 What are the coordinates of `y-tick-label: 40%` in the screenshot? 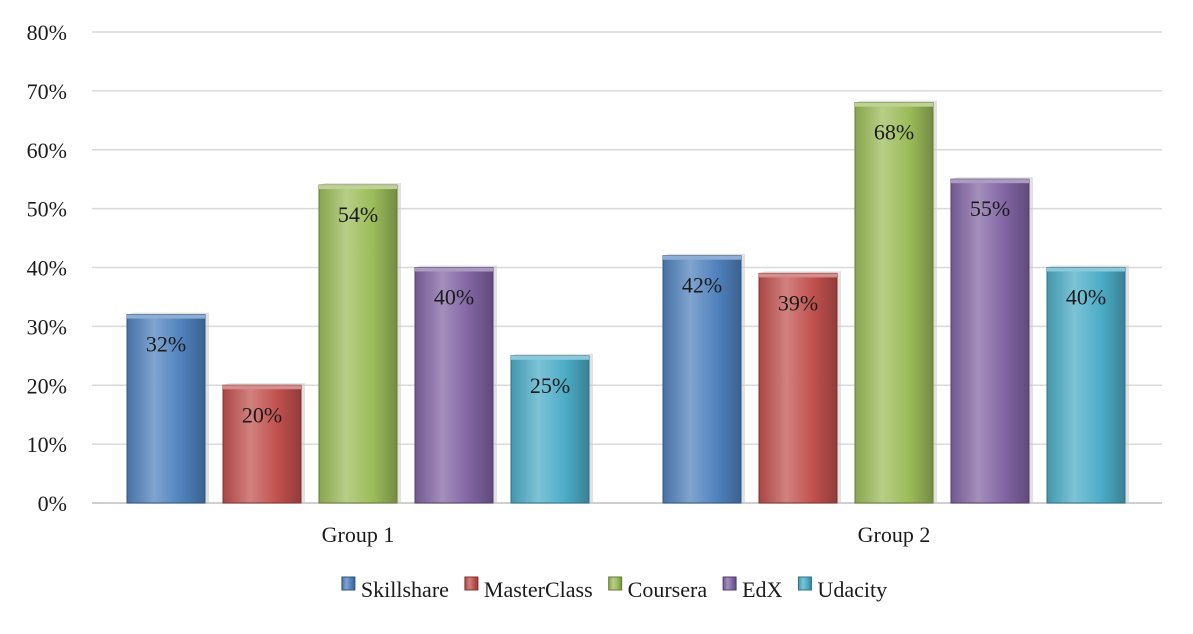 It's located at (47, 268).